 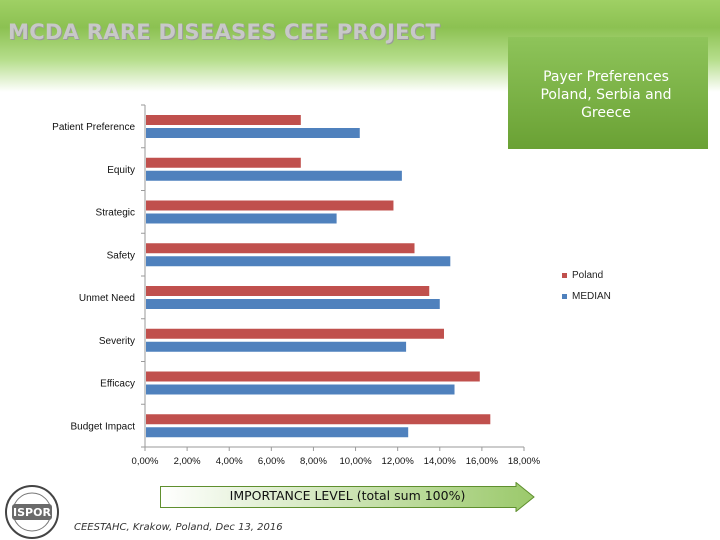 I want to click on legend-swatch-median, so click(x=564, y=296).